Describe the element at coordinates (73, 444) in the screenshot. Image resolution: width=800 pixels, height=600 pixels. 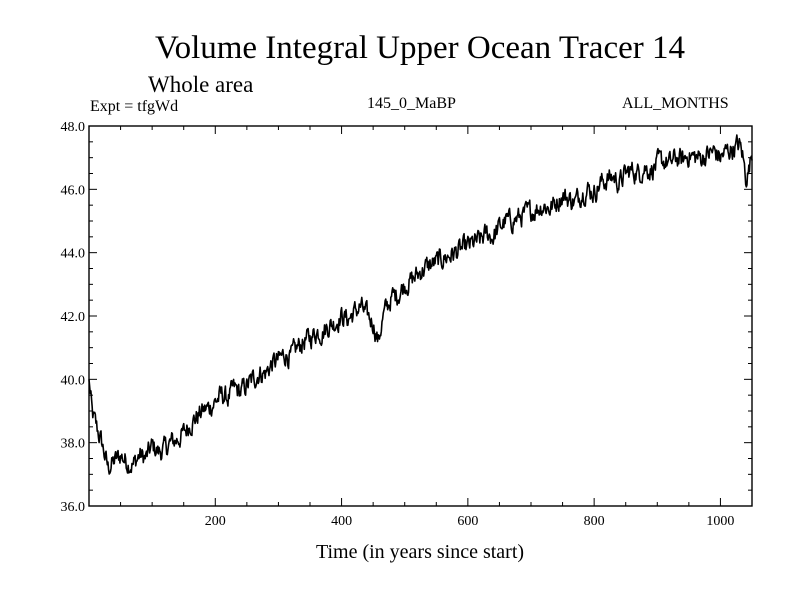
I see `y-tick-label: 38.0` at that location.